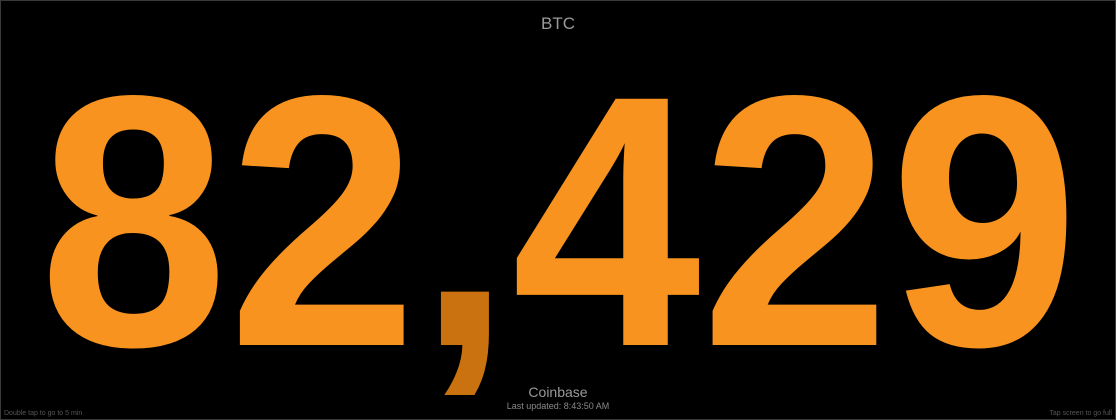 The height and width of the screenshot is (420, 1116). Describe the element at coordinates (558, 406) in the screenshot. I see `last-updated: Last updated: 8:43:50 AM` at that location.